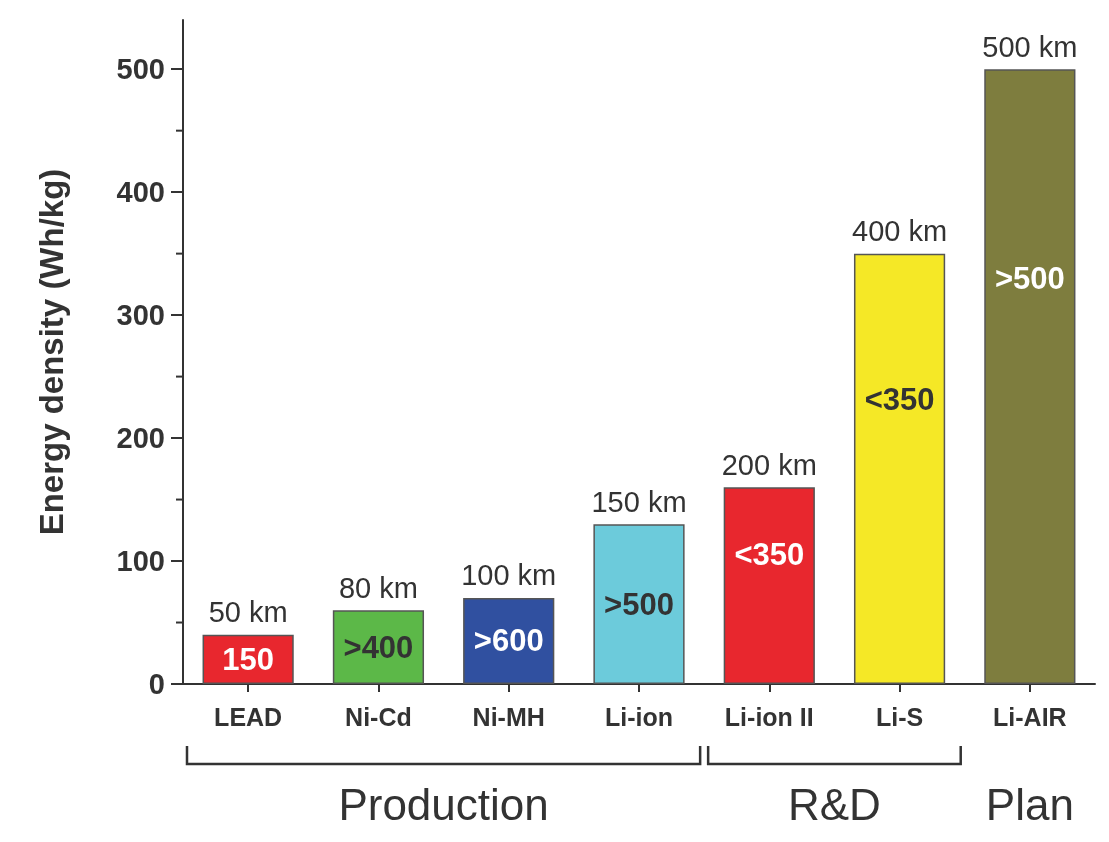  I want to click on y-tick-label: 0, so click(156, 684).